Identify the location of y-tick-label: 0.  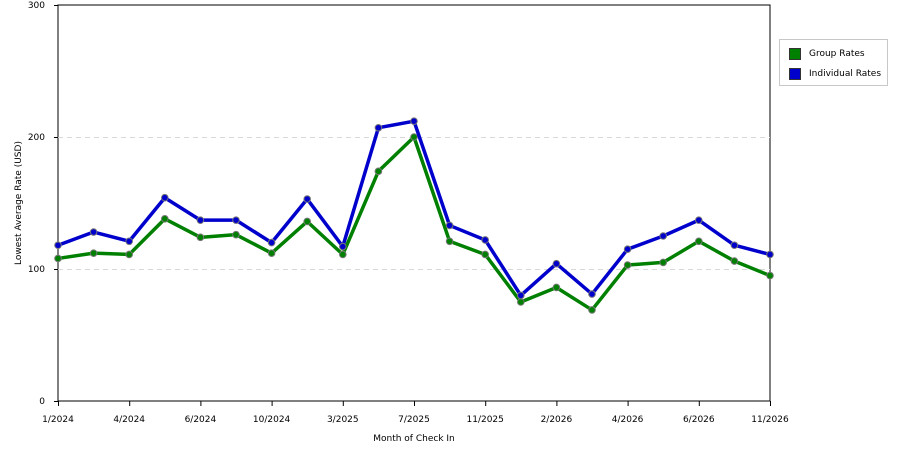
(42, 402).